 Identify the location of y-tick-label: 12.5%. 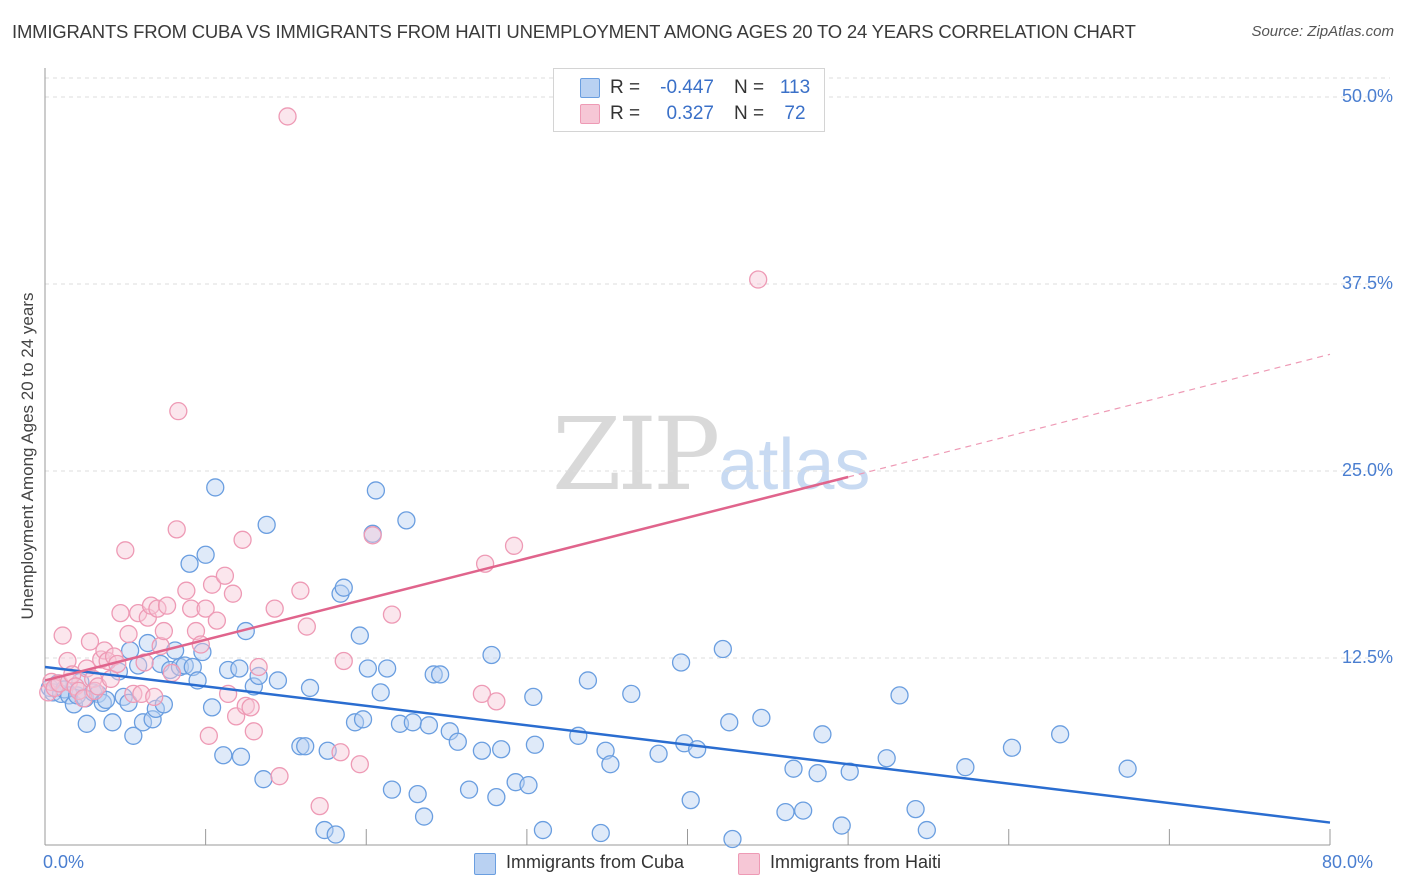
(1367, 657).